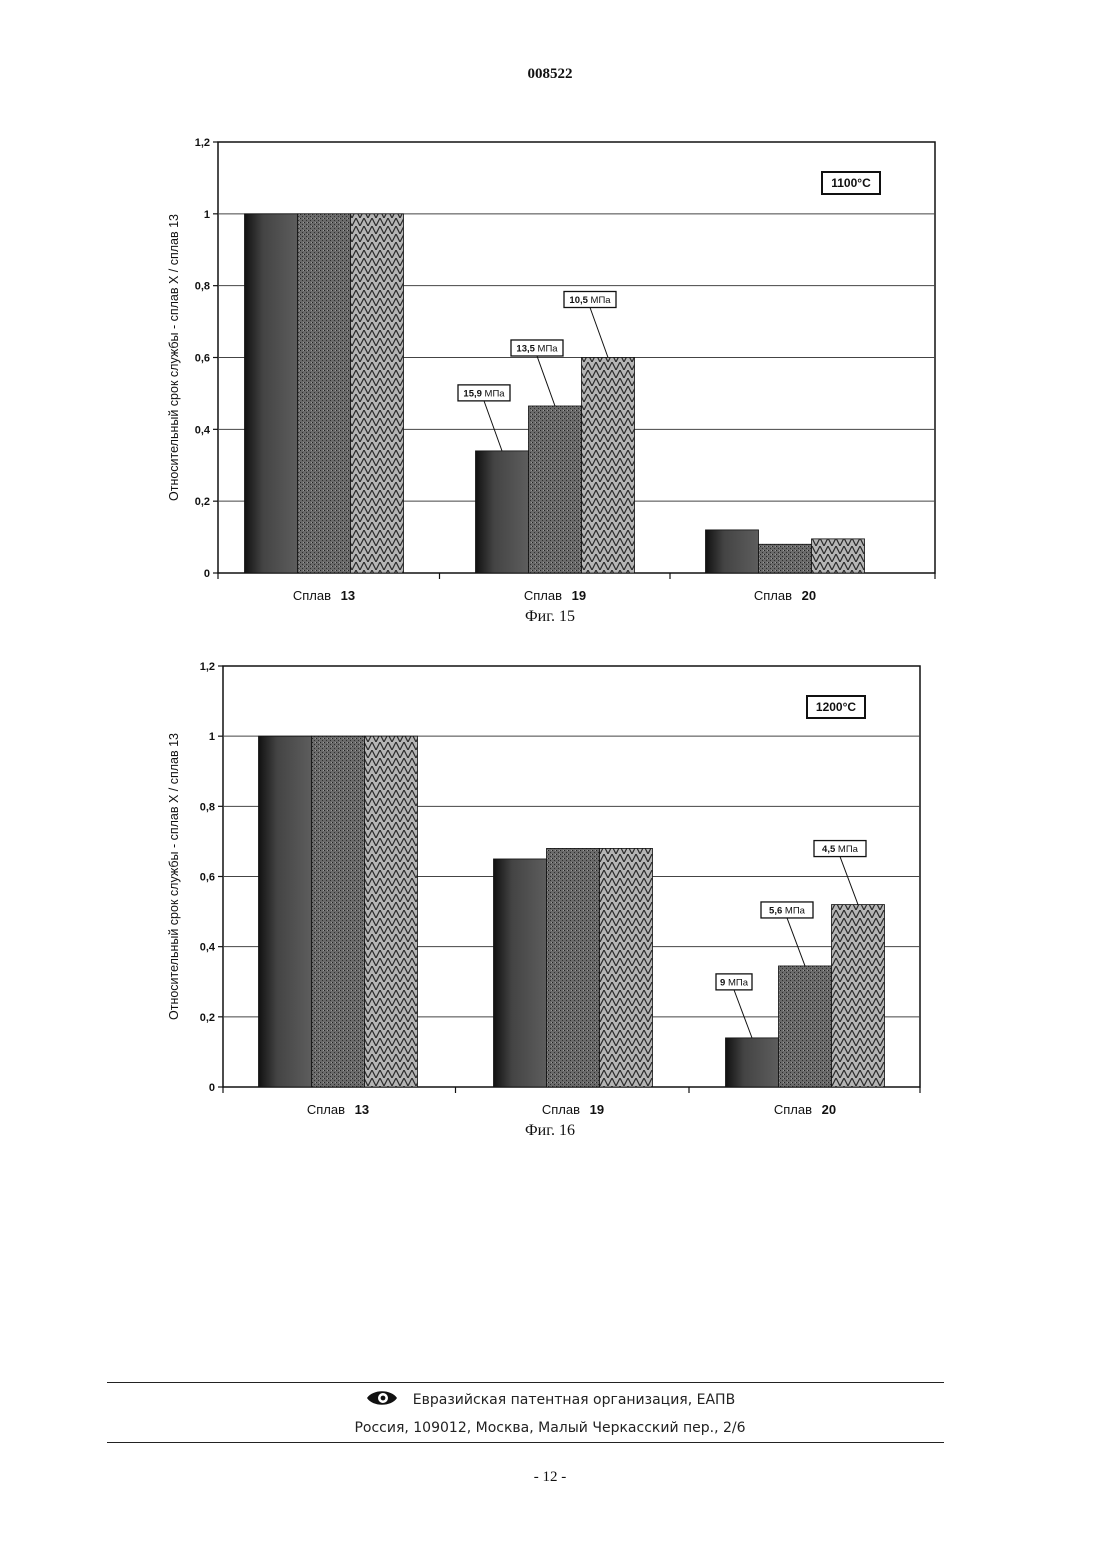 The height and width of the screenshot is (1556, 1100). I want to click on annotation-label: 10,5 МПа, so click(590, 300).